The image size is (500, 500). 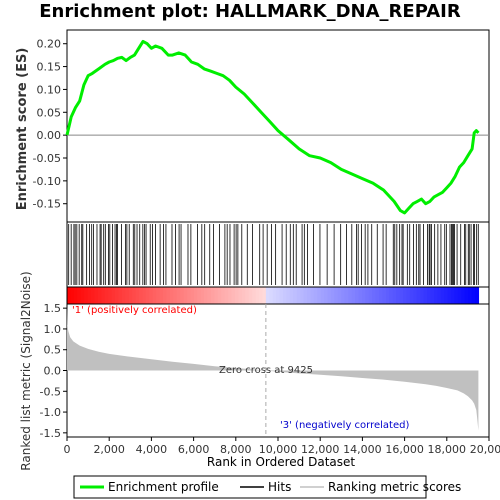 What do you see at coordinates (109, 449) in the screenshot?
I see `x-tick-label: 2,000` at bounding box center [109, 449].